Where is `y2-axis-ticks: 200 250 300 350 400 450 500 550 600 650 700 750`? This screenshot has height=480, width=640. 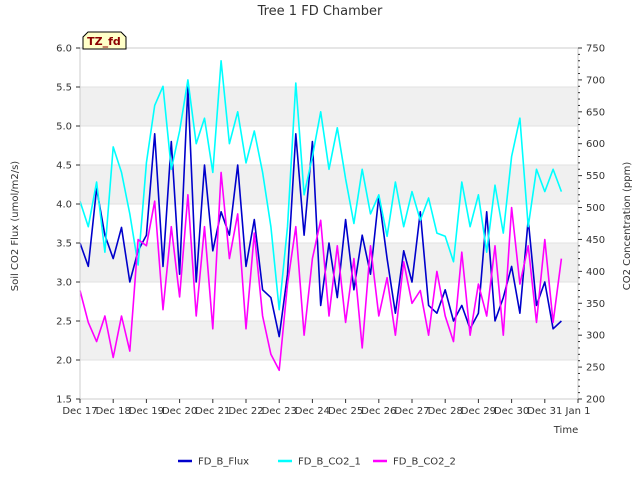
y2-axis-ticks: 200 250 300 350 400 450 500 550 600 650 700 750 is located at coordinates (591, 225).